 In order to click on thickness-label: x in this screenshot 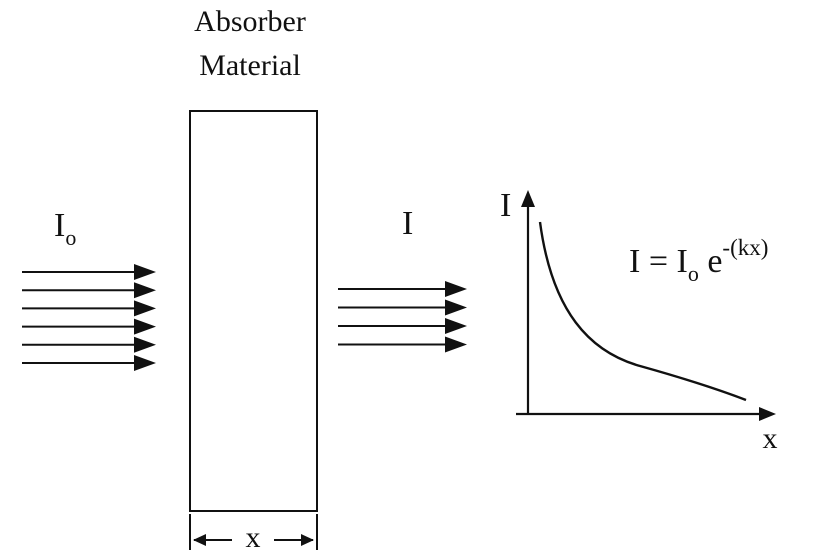, I will do `click(253, 535)`.